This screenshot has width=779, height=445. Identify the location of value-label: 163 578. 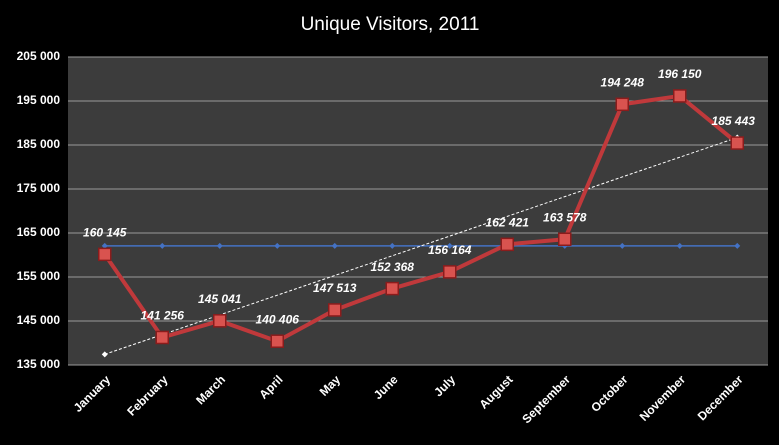
(565, 217).